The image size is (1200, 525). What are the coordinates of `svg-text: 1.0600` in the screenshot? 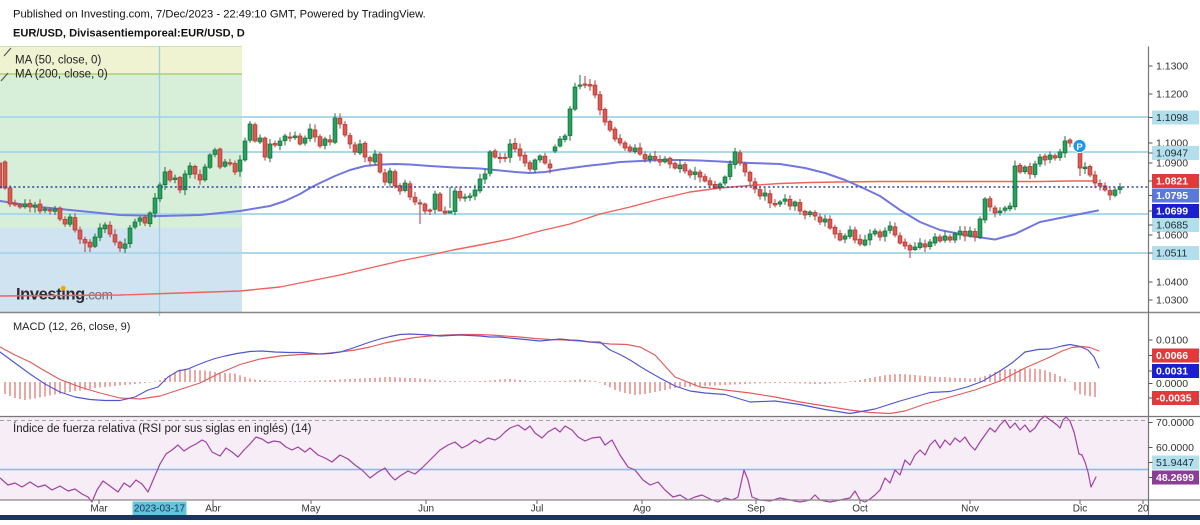 It's located at (1172, 236).